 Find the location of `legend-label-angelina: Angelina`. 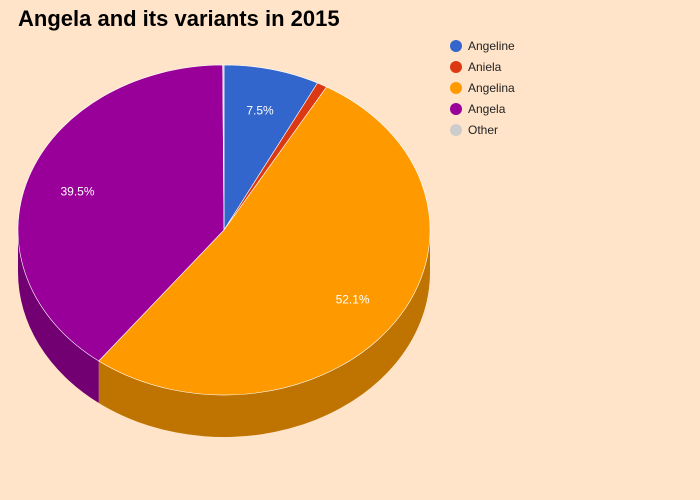

legend-label-angelina: Angelina is located at coordinates (491, 87).